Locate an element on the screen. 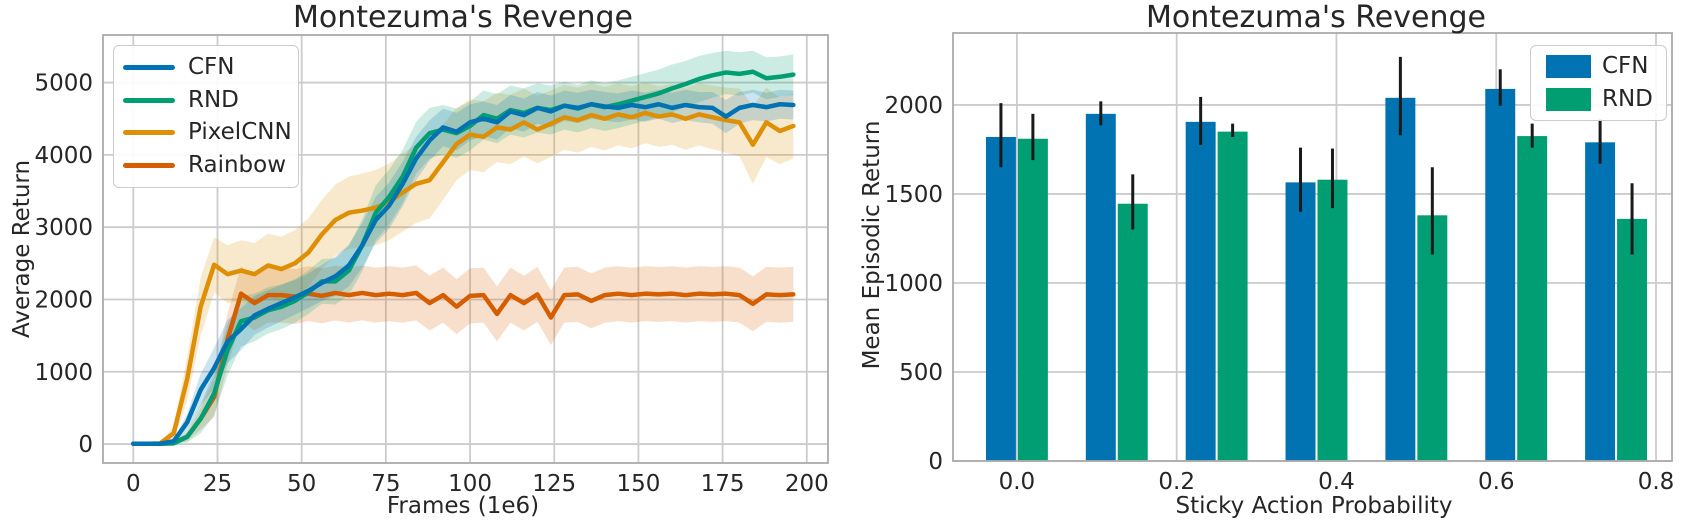 The image size is (1683, 530). y-tick-label: 1500 is located at coordinates (913, 195).